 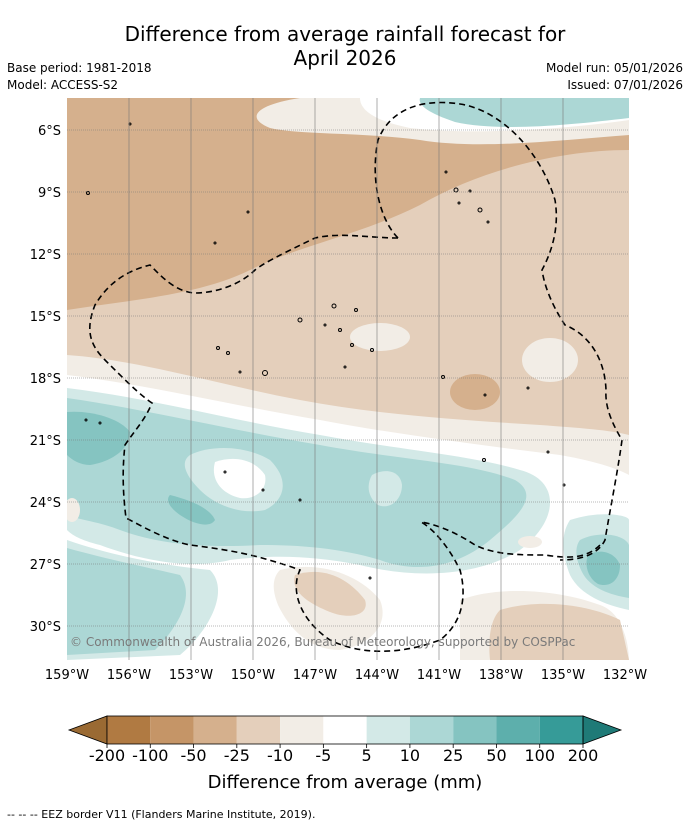 What do you see at coordinates (439, 675) in the screenshot?
I see `lon-label: 141°W` at bounding box center [439, 675].